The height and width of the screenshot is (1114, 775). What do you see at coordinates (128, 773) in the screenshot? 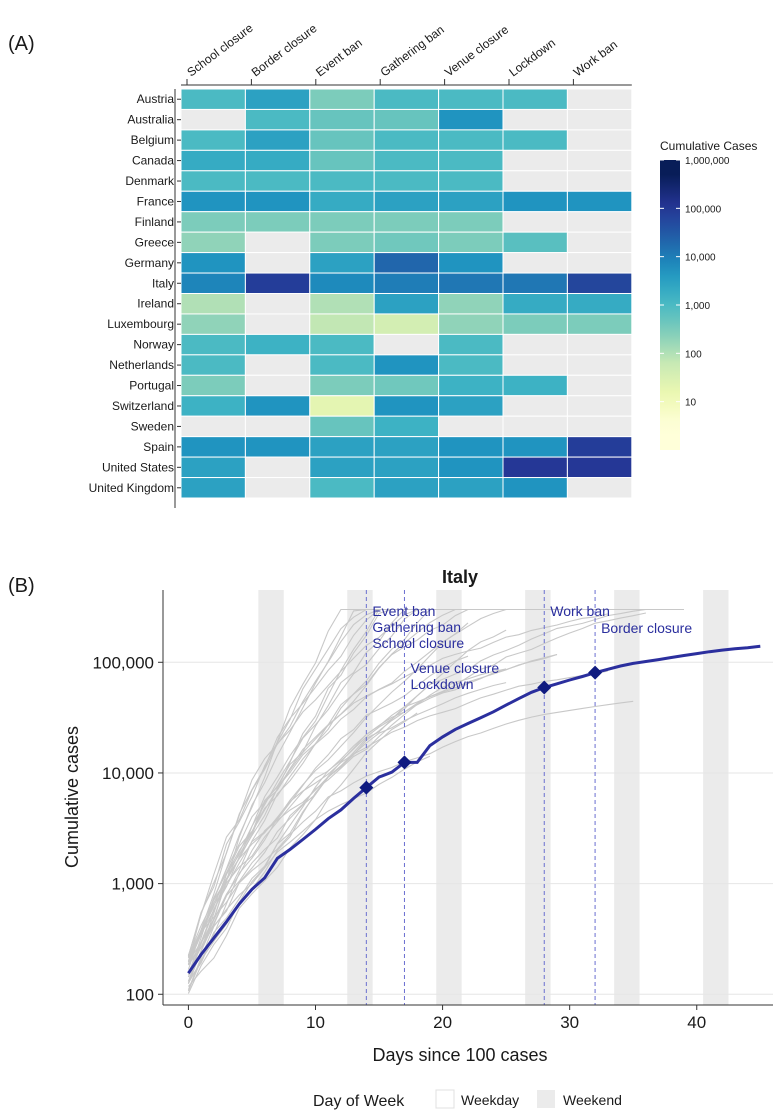
I see `y-tick-label: 10,000` at bounding box center [128, 773].